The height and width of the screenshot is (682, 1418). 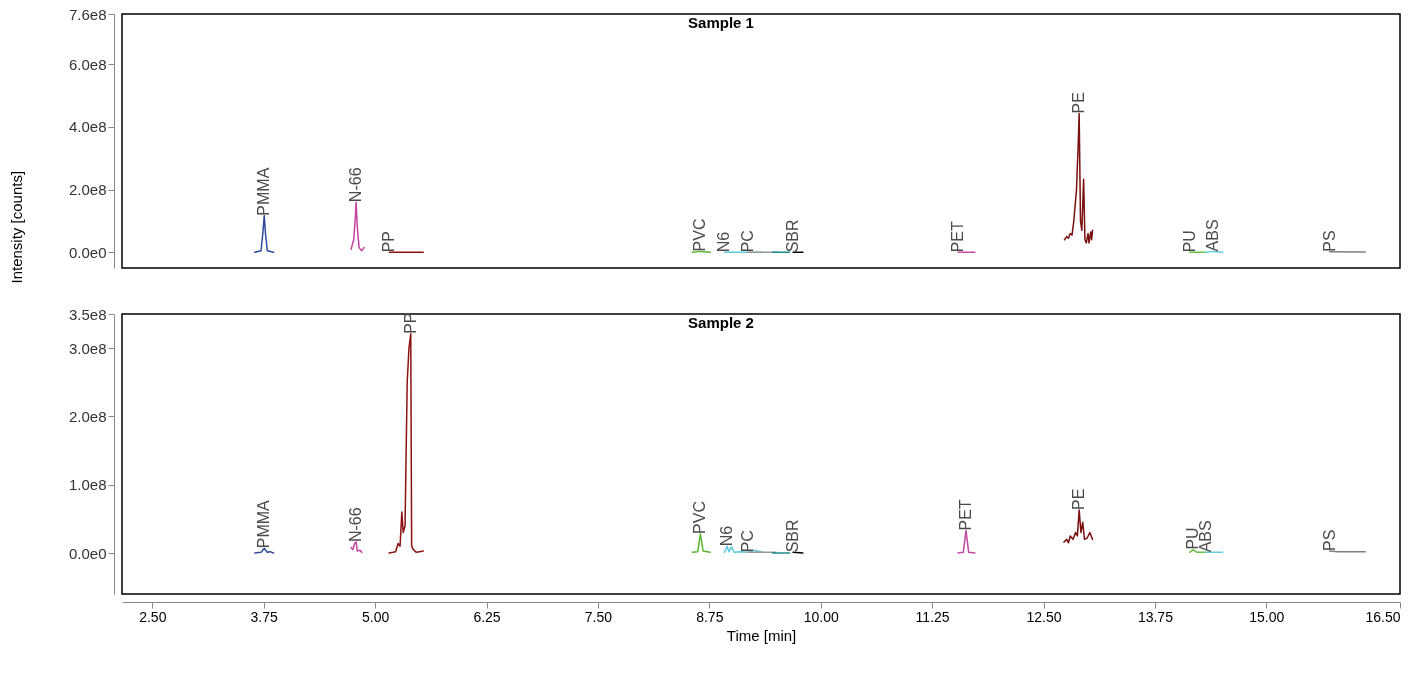 I want to click on x-tick-label: 11.25, so click(x=932, y=616).